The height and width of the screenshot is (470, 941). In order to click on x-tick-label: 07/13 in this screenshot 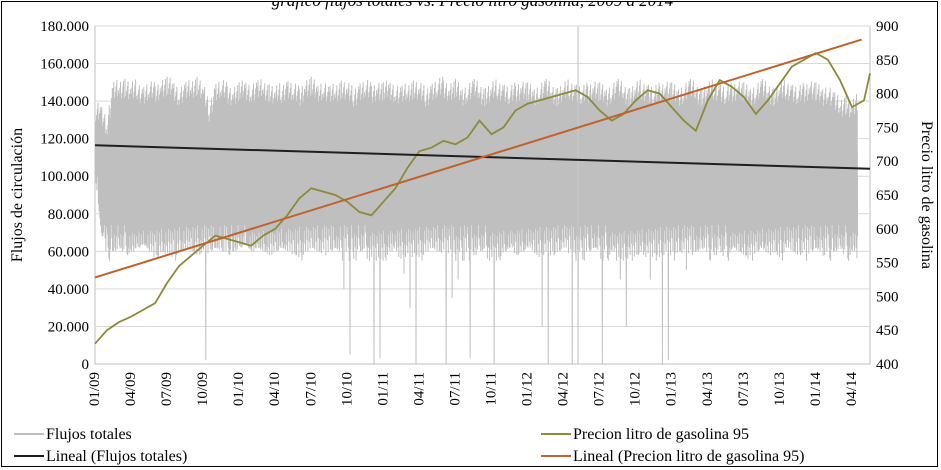, I will do `click(744, 389)`.